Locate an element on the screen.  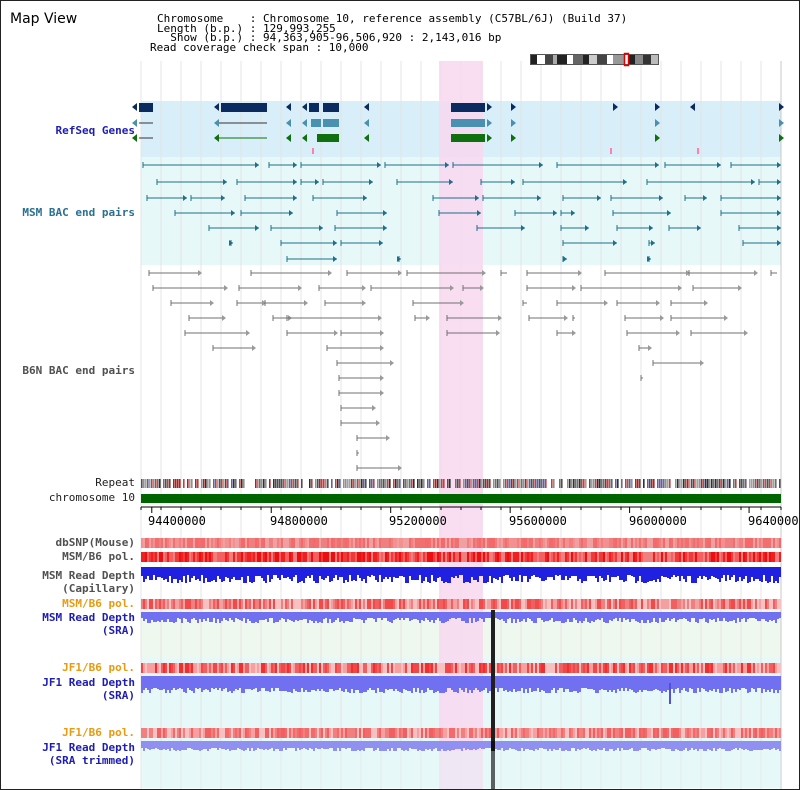
track-label-b6n-bac: B6N BAC end pairs is located at coordinates (78, 370).